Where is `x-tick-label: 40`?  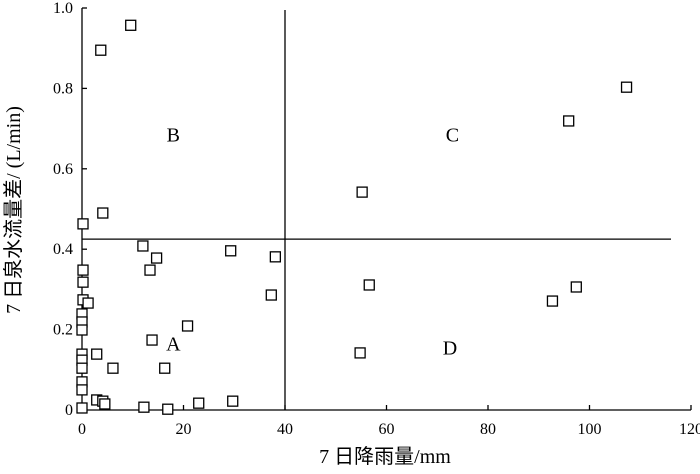 x-tick-label: 40 is located at coordinates (285, 429).